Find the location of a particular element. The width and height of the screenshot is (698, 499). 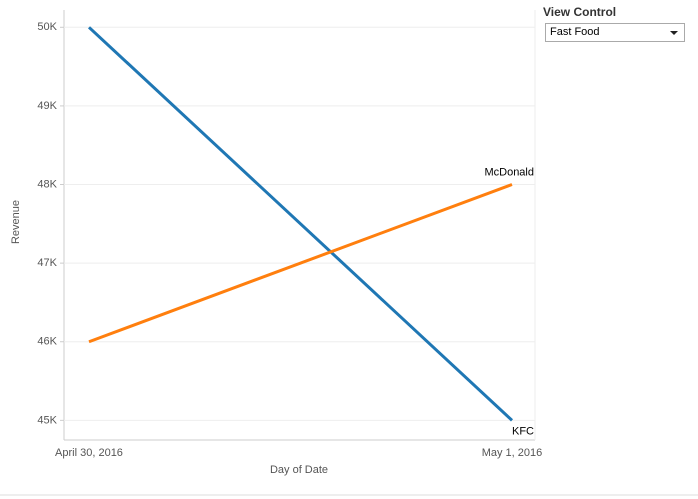

x-tick-label: April 30, 2016 is located at coordinates (89, 453).